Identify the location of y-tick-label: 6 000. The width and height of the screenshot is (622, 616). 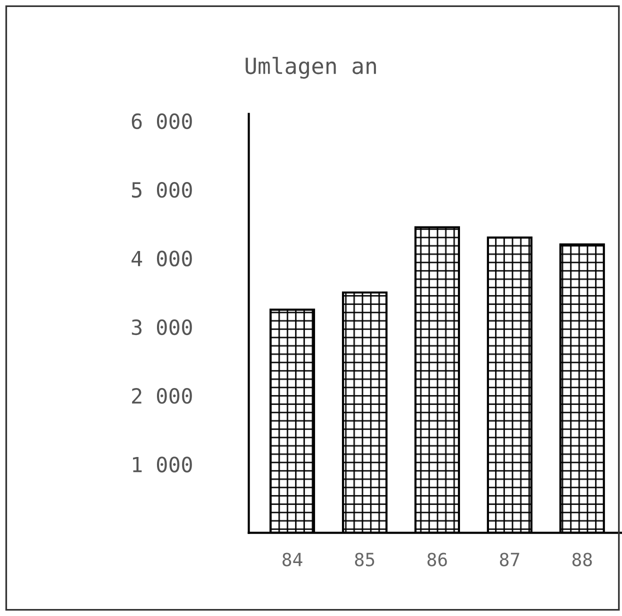
(162, 121).